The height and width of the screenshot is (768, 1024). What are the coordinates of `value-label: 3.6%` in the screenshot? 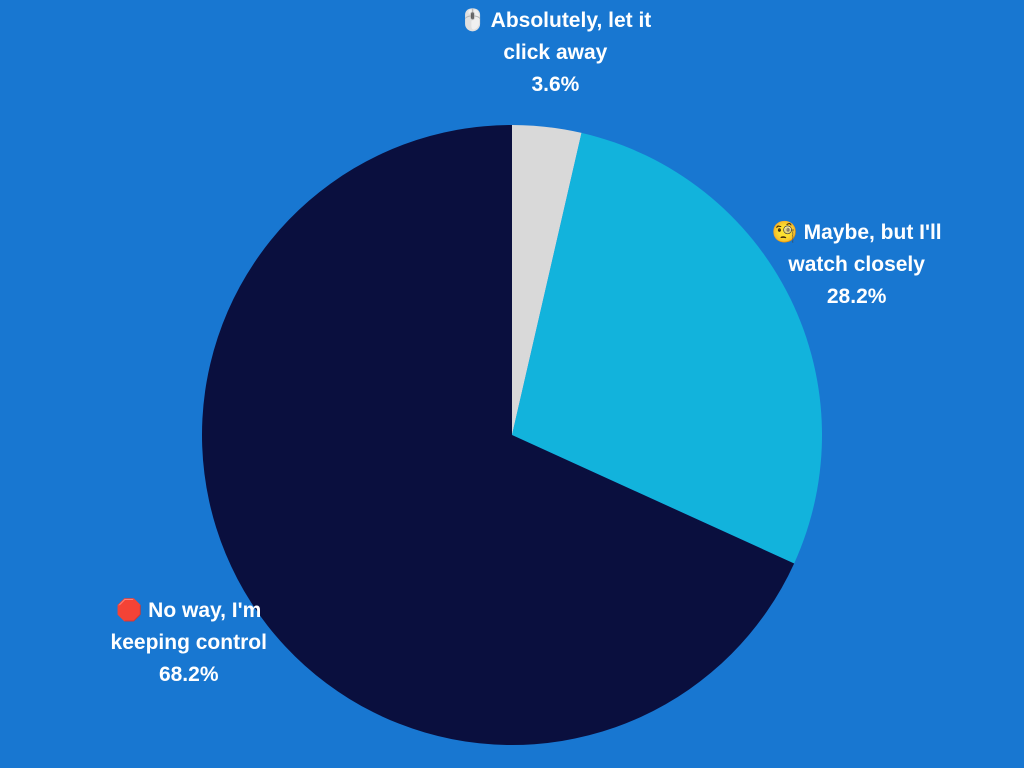 It's located at (555, 85).